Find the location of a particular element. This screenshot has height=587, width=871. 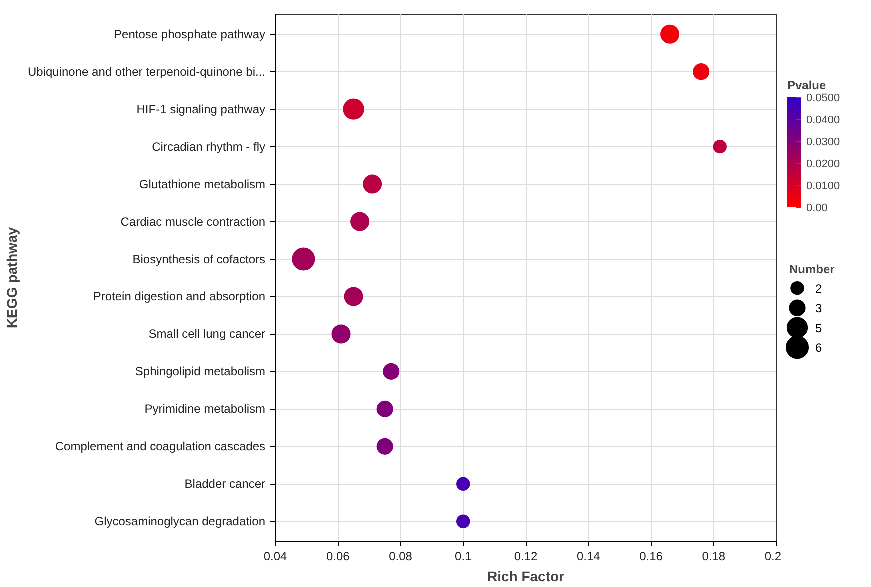

y-tick-label: Cardiac muscle contraction is located at coordinates (193, 221).